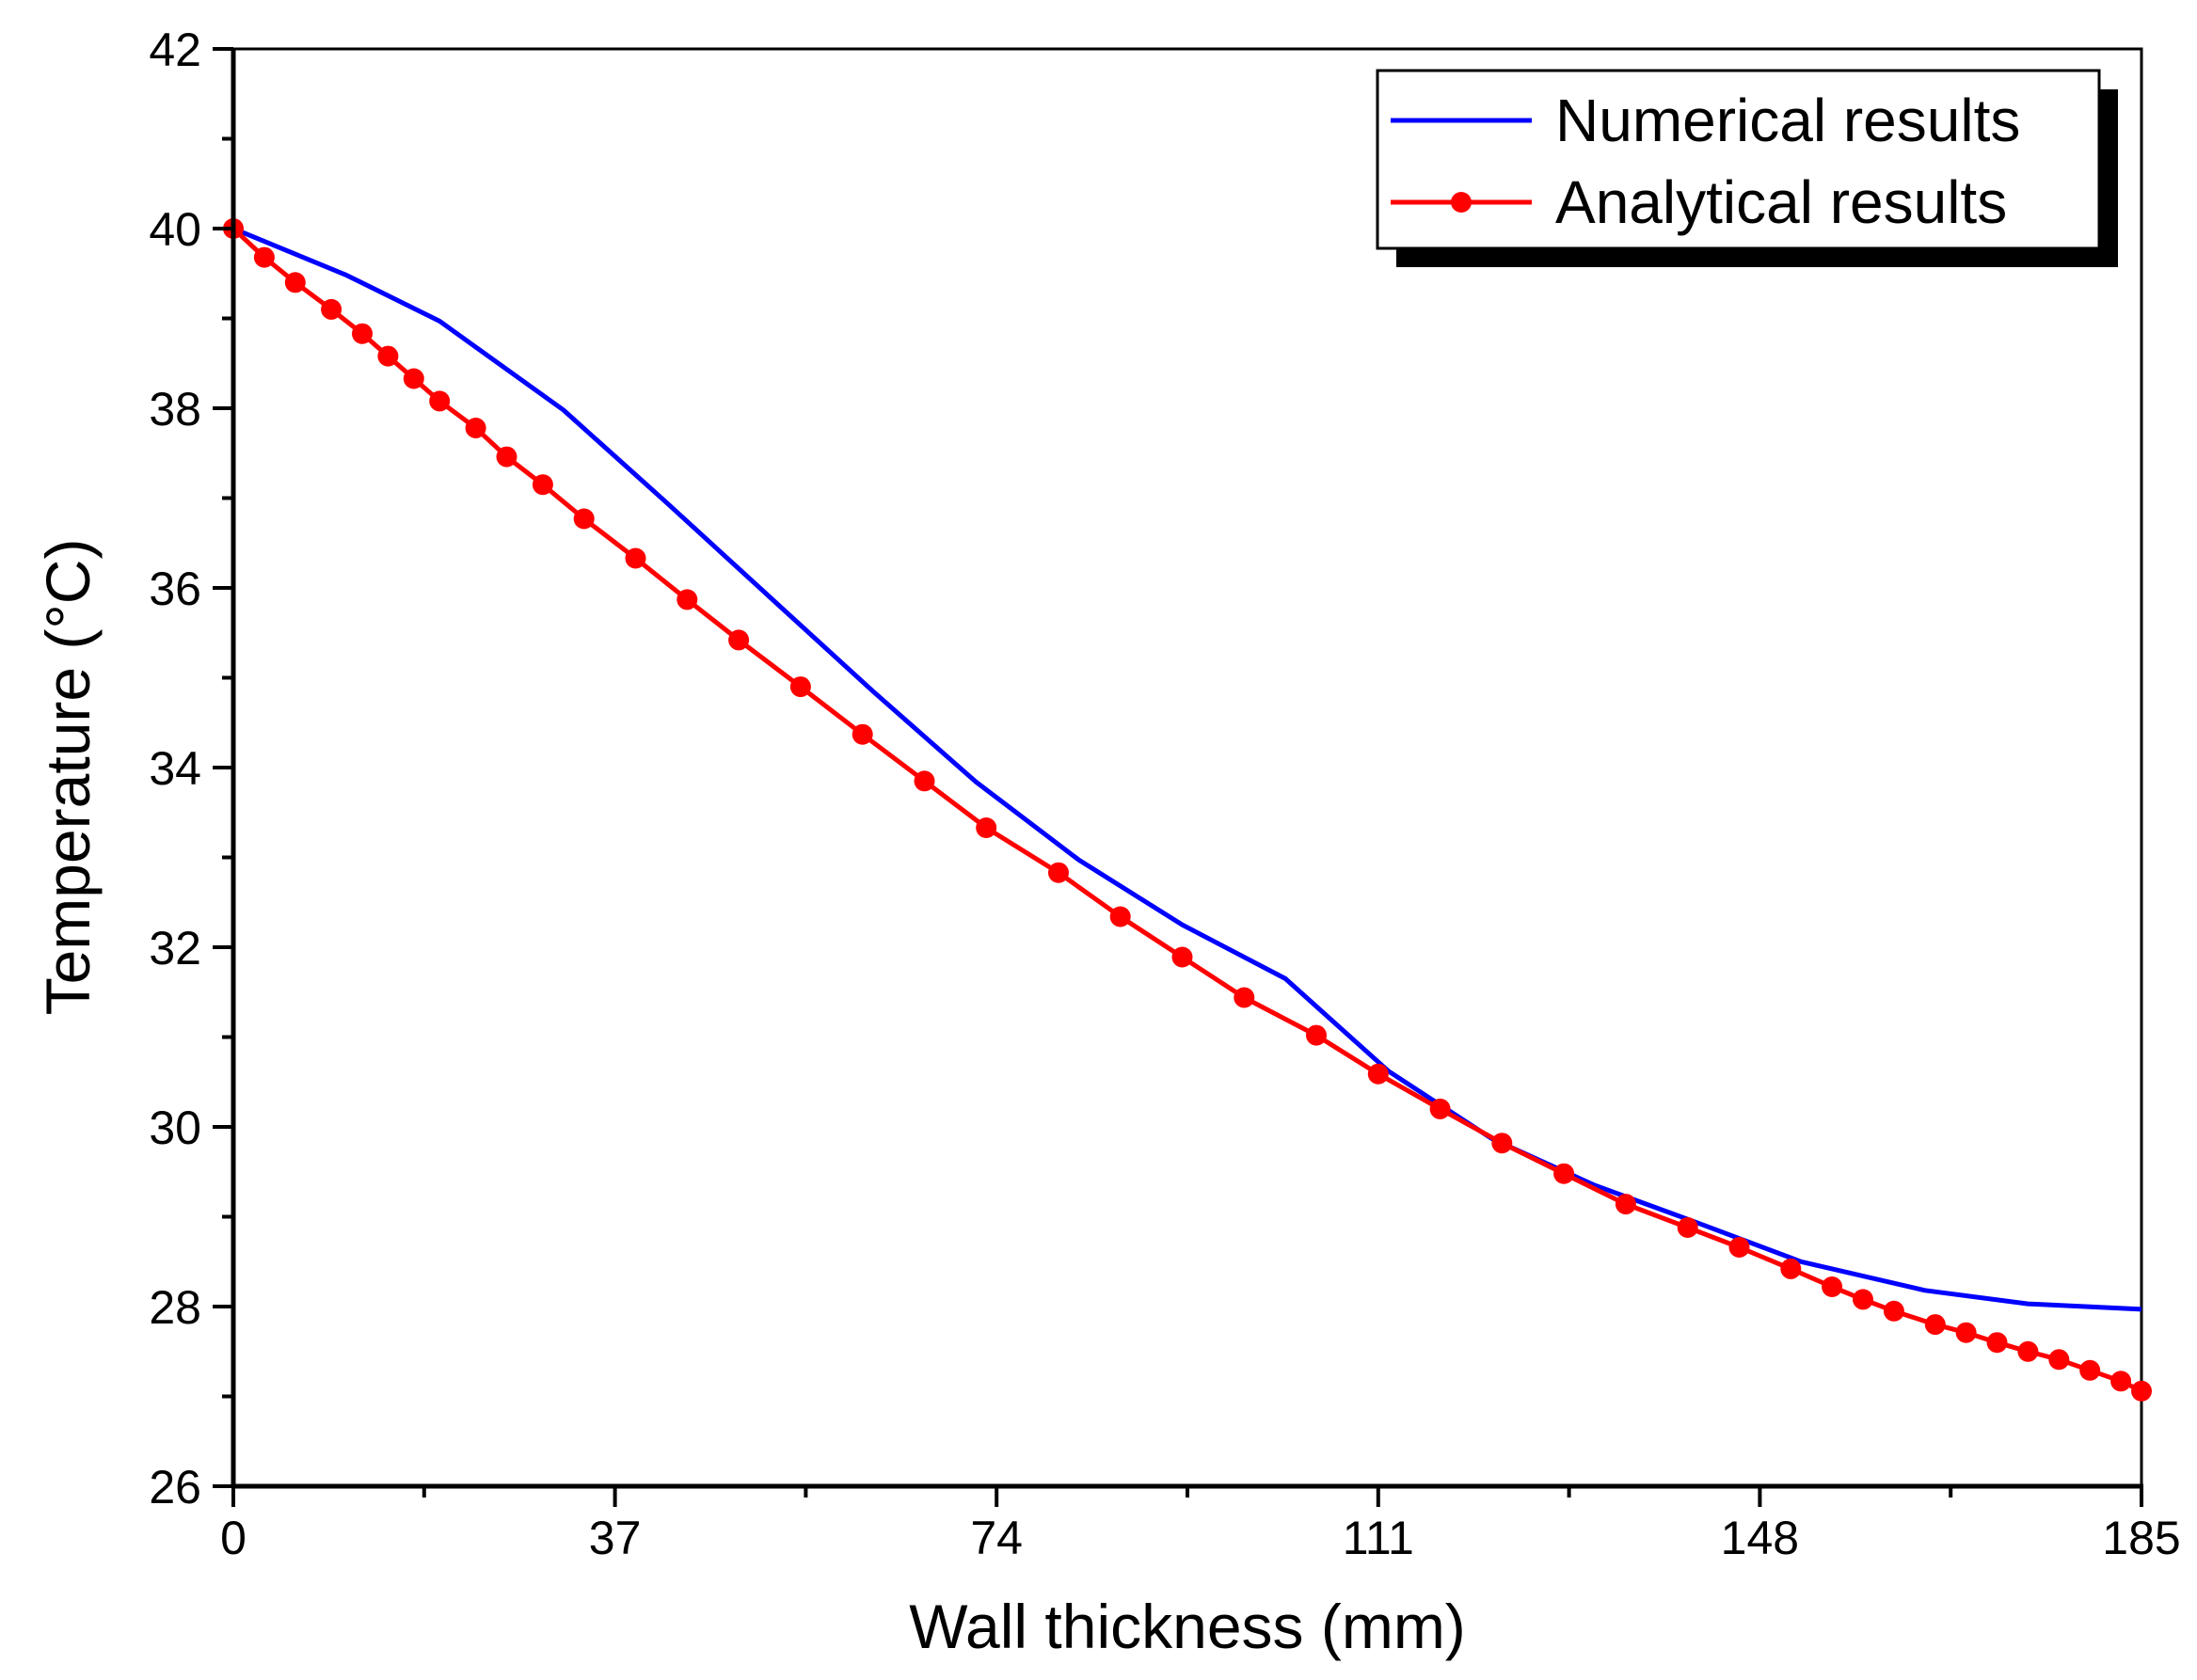  What do you see at coordinates (1188, 1626) in the screenshot?
I see `x-axis-title: Wall thickness (mm)` at bounding box center [1188, 1626].